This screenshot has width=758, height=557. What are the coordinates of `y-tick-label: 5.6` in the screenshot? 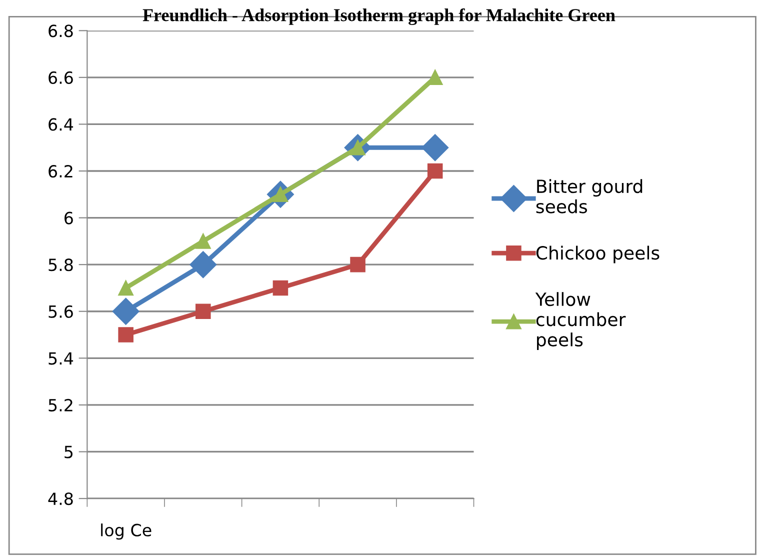 It's located at (60, 311).